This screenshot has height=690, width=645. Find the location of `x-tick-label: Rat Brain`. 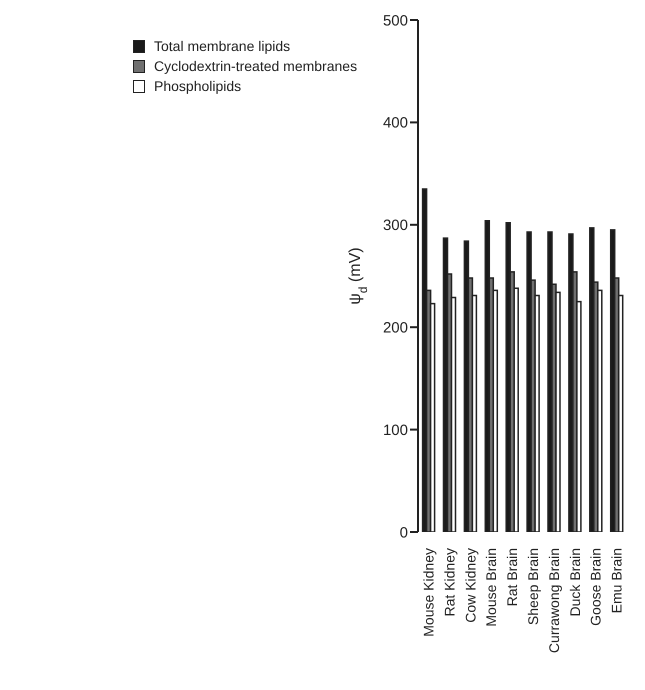

x-tick-label: Rat Brain is located at coordinates (512, 577).